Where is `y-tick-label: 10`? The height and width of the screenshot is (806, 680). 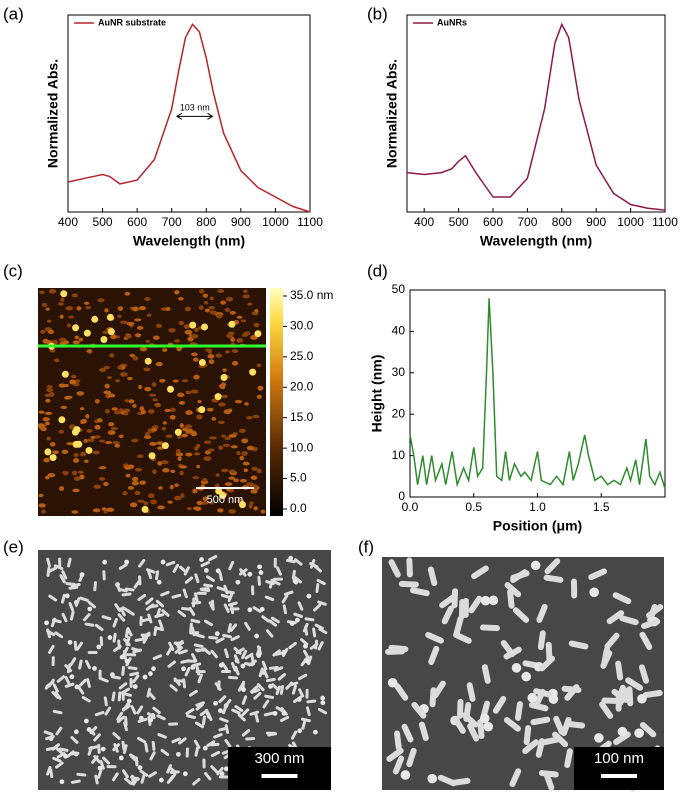
y-tick-label: 10 is located at coordinates (399, 455).